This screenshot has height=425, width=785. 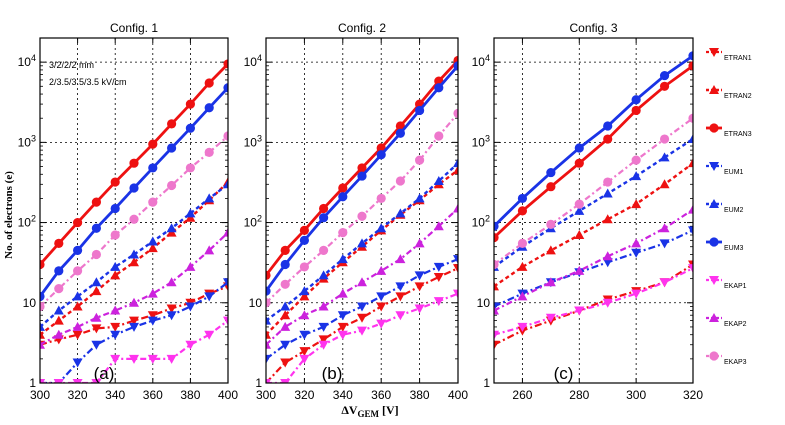 I want to click on legend-label: EUM2, so click(x=734, y=210).